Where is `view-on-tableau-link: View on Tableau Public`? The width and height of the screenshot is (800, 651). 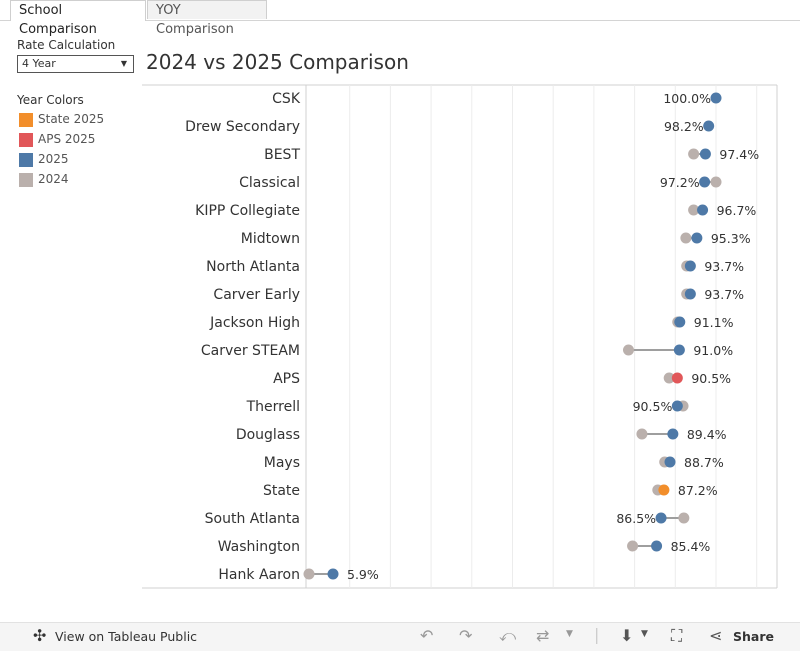 view-on-tableau-link: View on Tableau Public is located at coordinates (126, 636).